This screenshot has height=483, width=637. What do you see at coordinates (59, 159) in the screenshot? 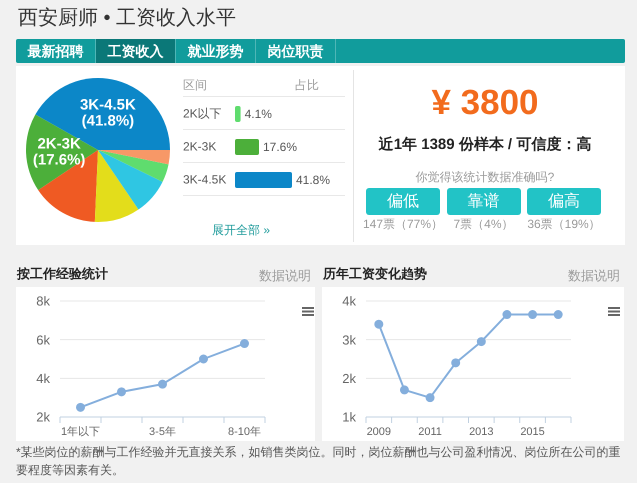
I see `data-label: (17.6%)` at bounding box center [59, 159].